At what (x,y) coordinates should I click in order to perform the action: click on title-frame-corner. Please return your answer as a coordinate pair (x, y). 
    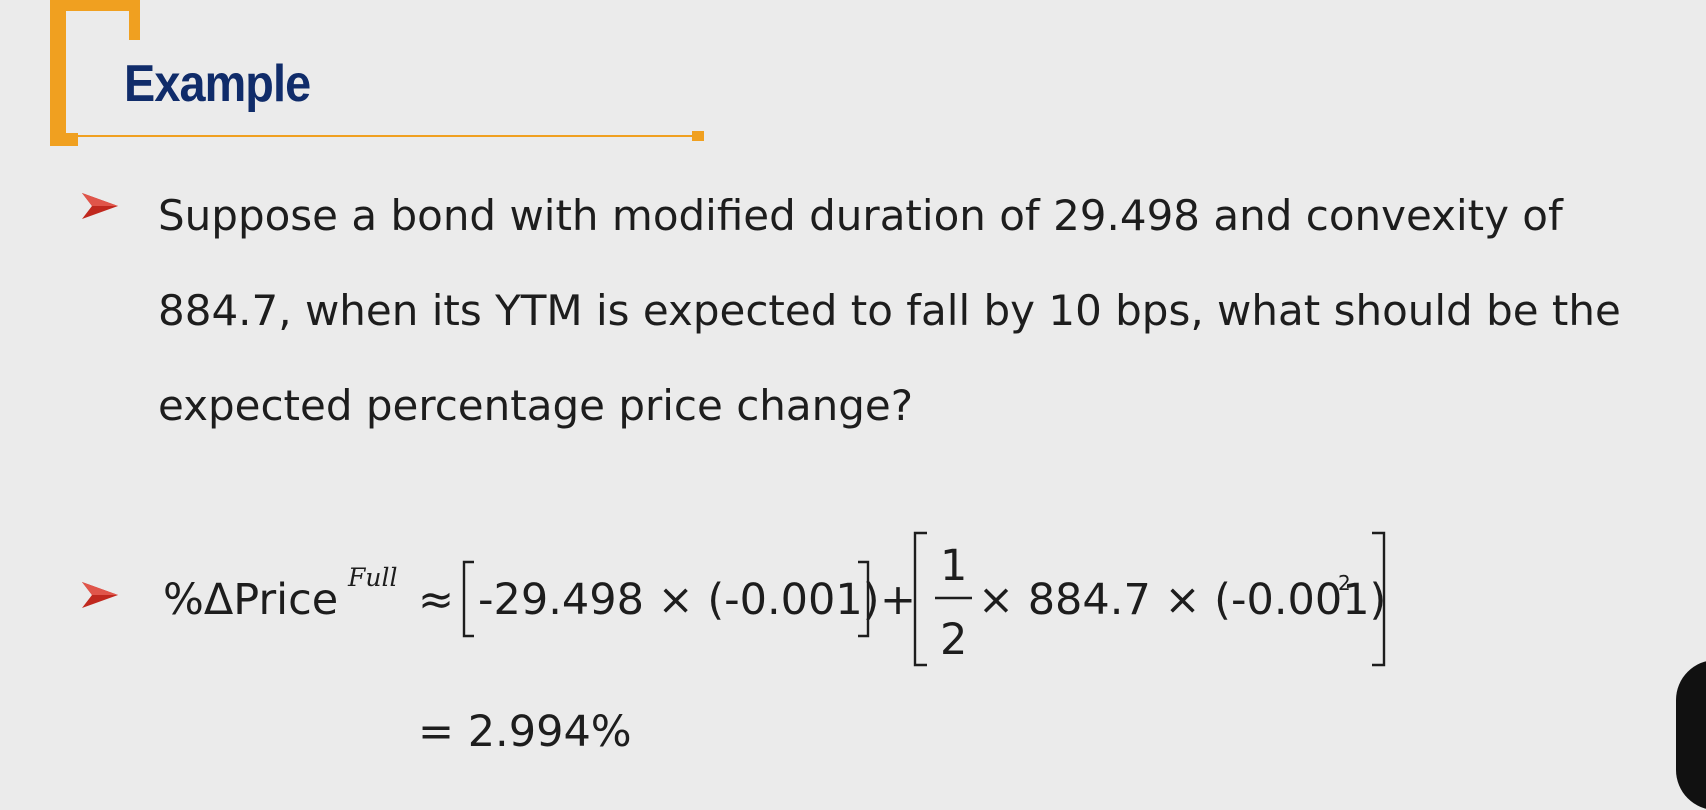
    Looking at the image, I should click on (64, 139).